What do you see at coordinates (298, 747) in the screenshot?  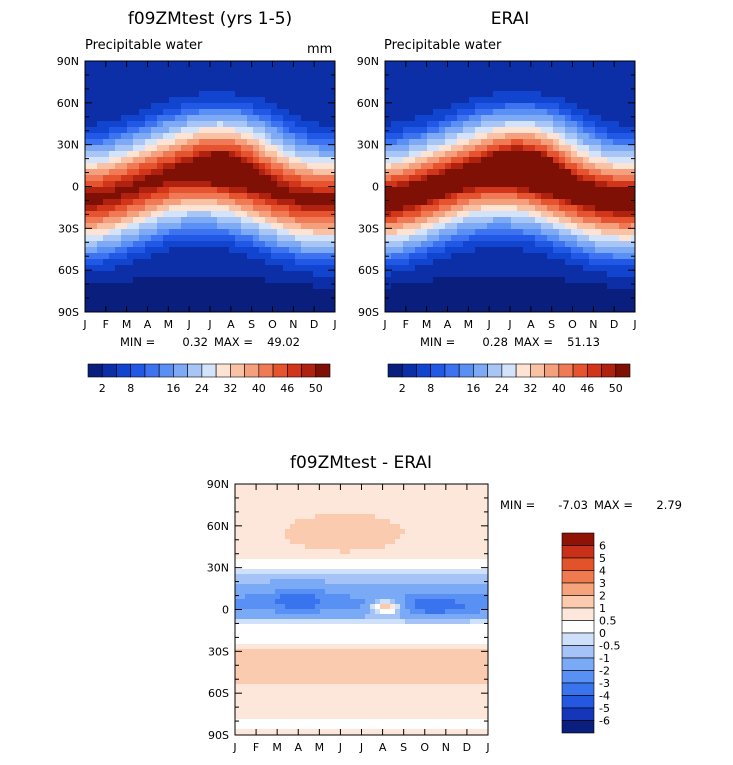 I see `panel3-xtick-label: A` at bounding box center [298, 747].